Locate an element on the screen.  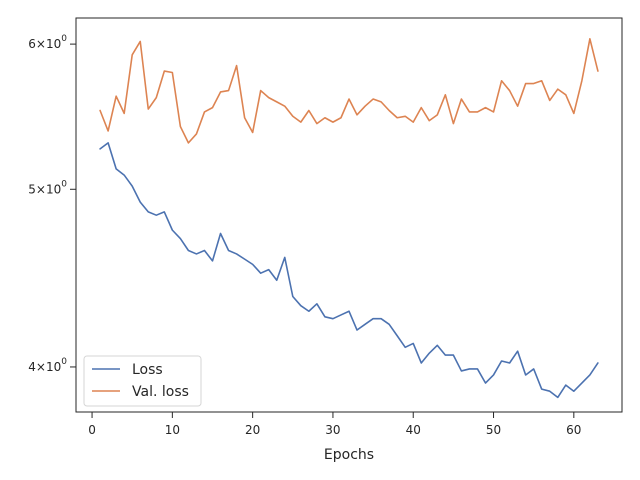
y-tick-label: 6×100 is located at coordinates (47, 42).